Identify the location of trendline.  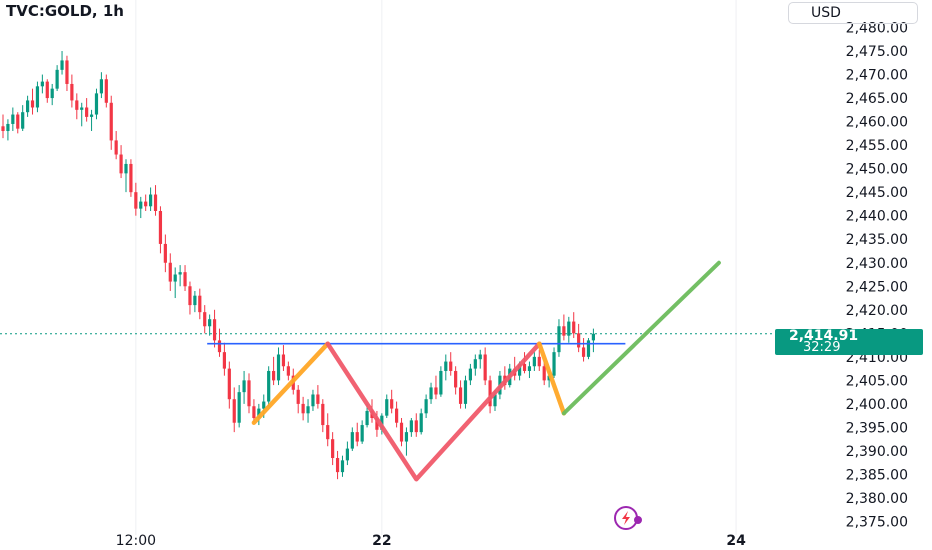
(641, 338).